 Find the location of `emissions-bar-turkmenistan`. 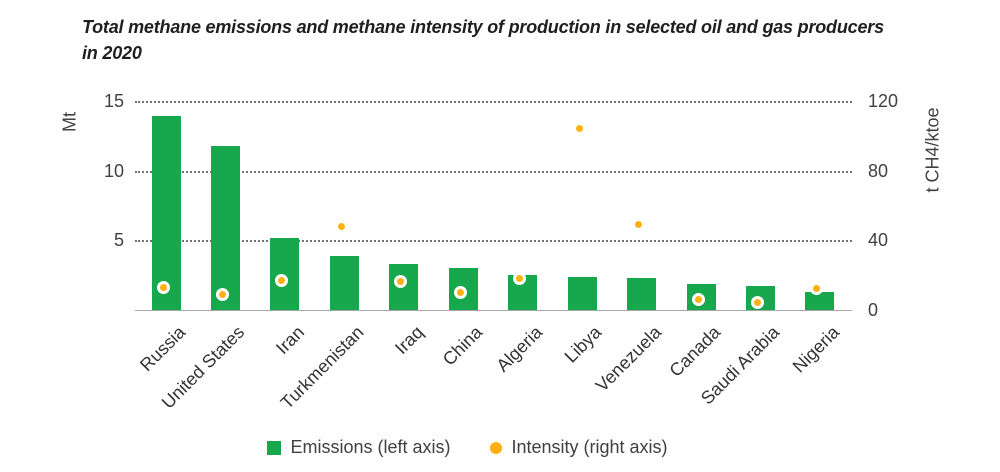

emissions-bar-turkmenistan is located at coordinates (344, 282).